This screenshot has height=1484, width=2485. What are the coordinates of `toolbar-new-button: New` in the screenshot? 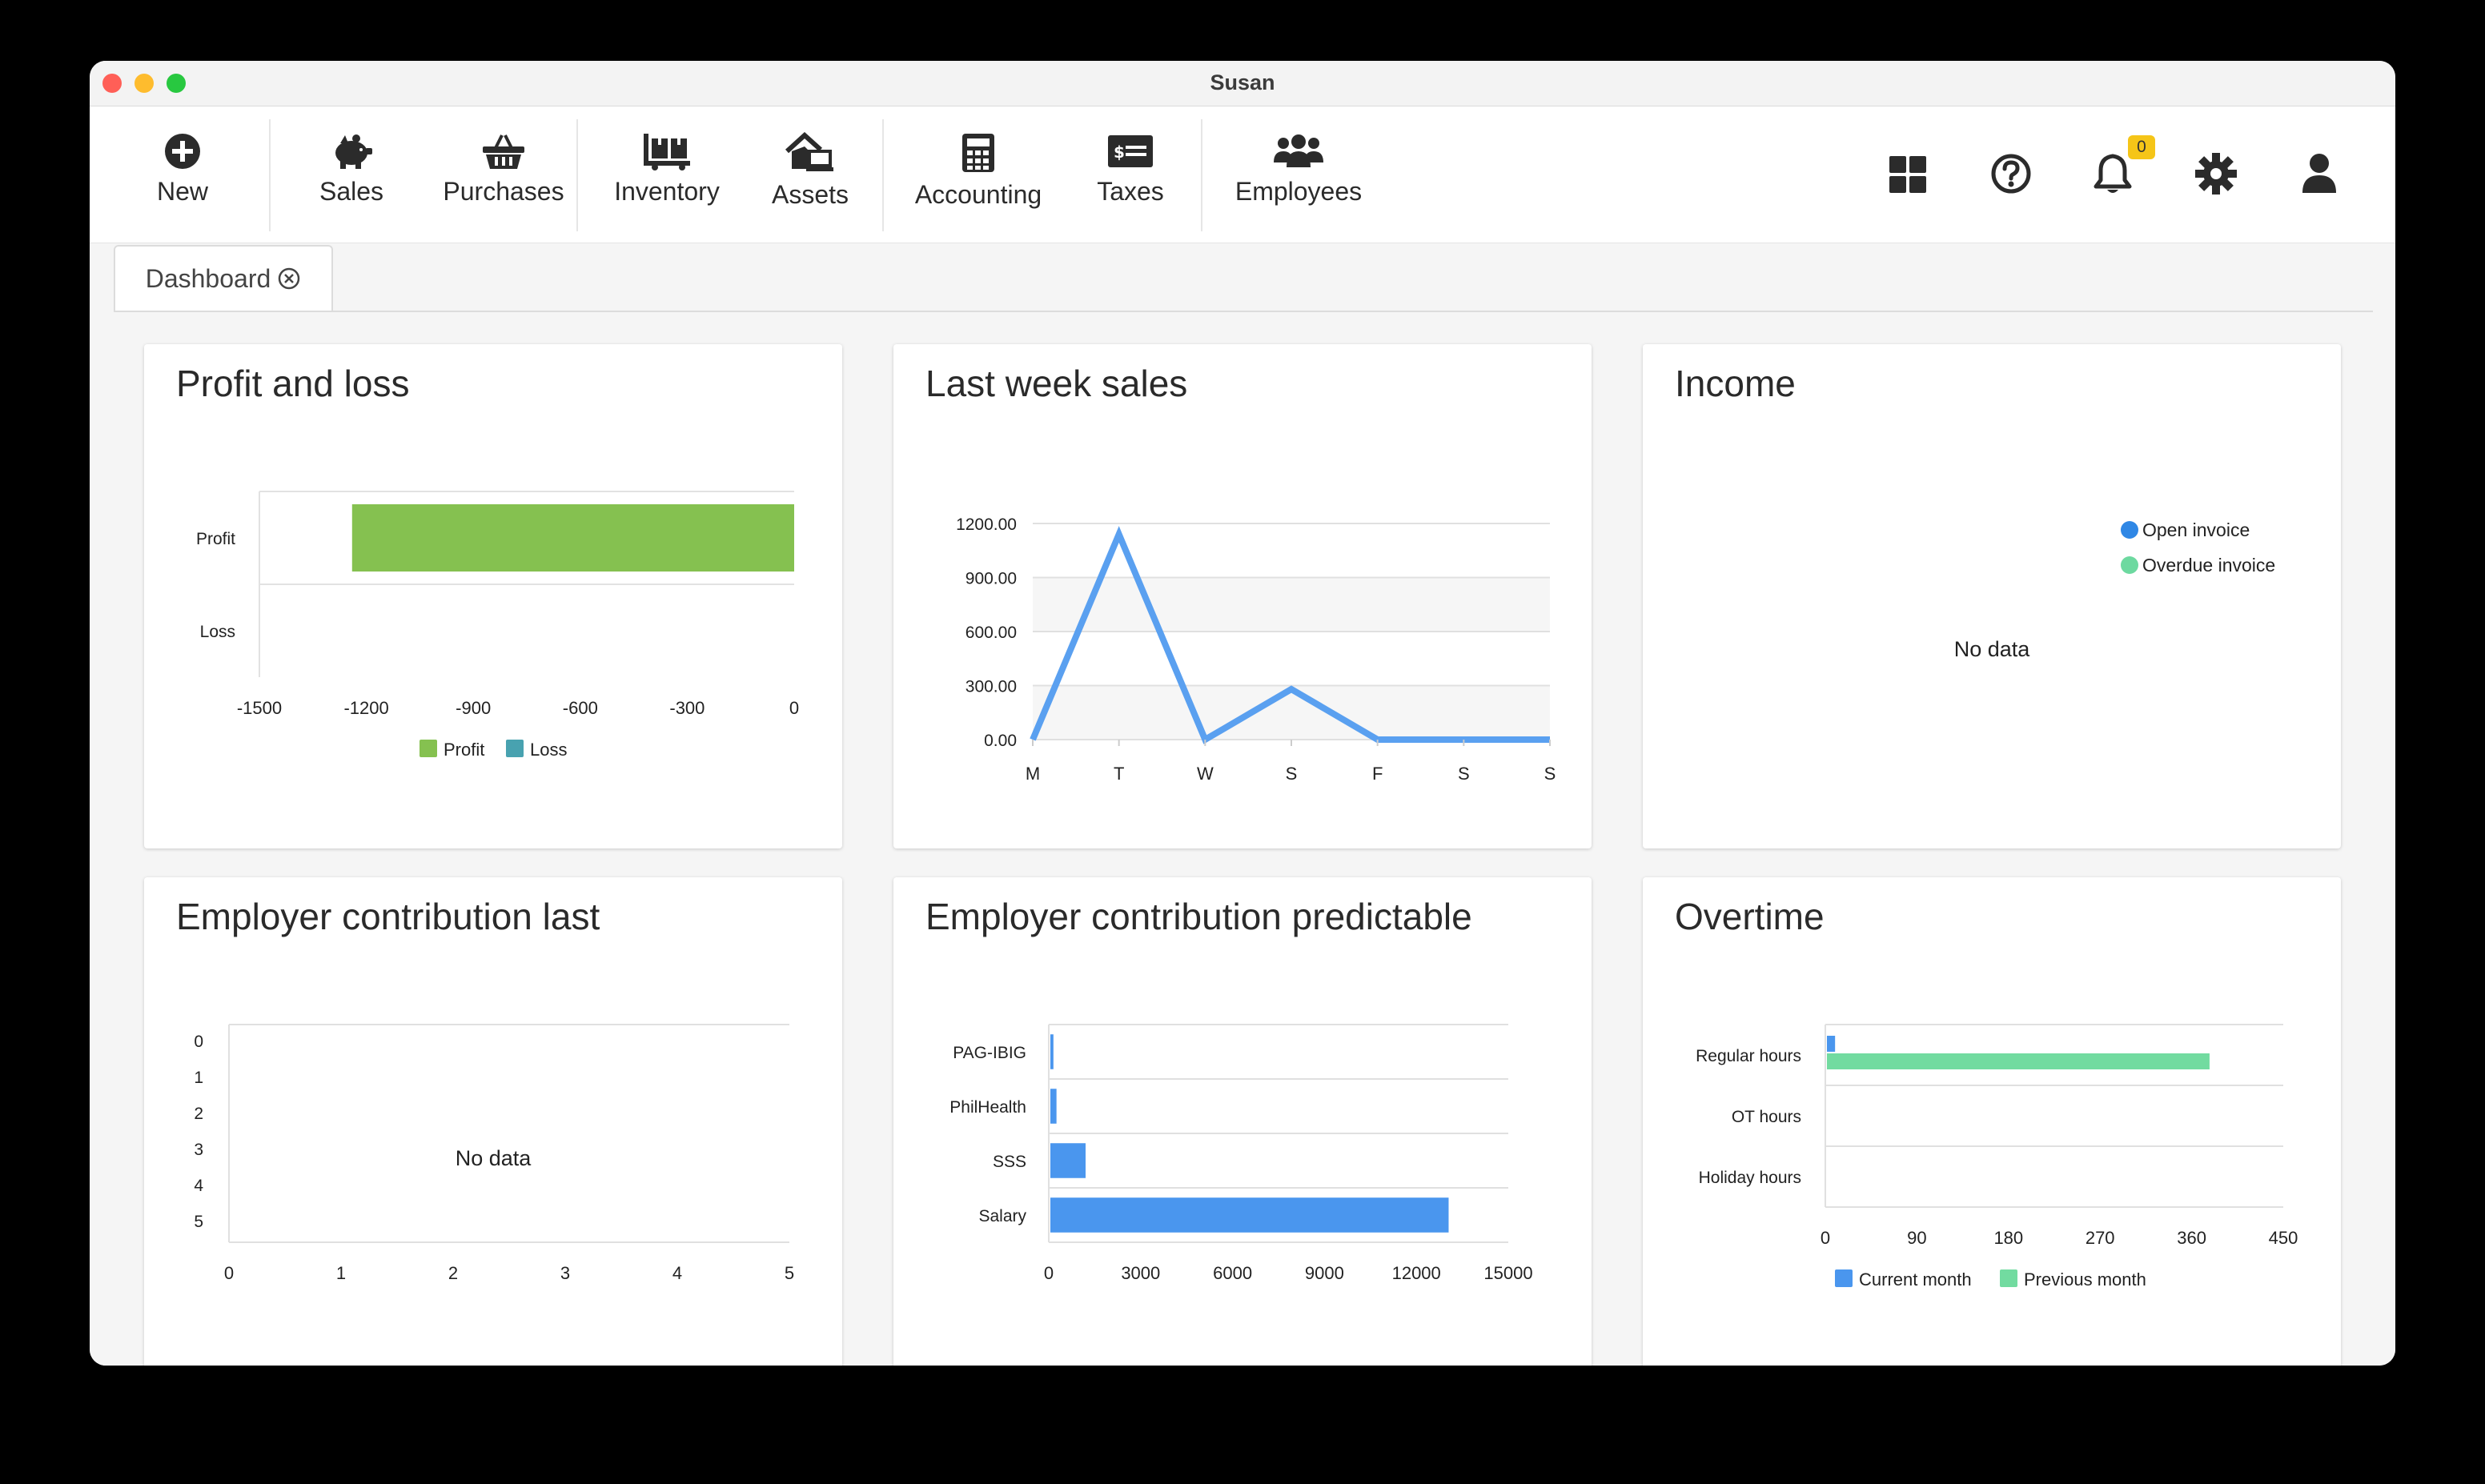 It's located at (182, 174).